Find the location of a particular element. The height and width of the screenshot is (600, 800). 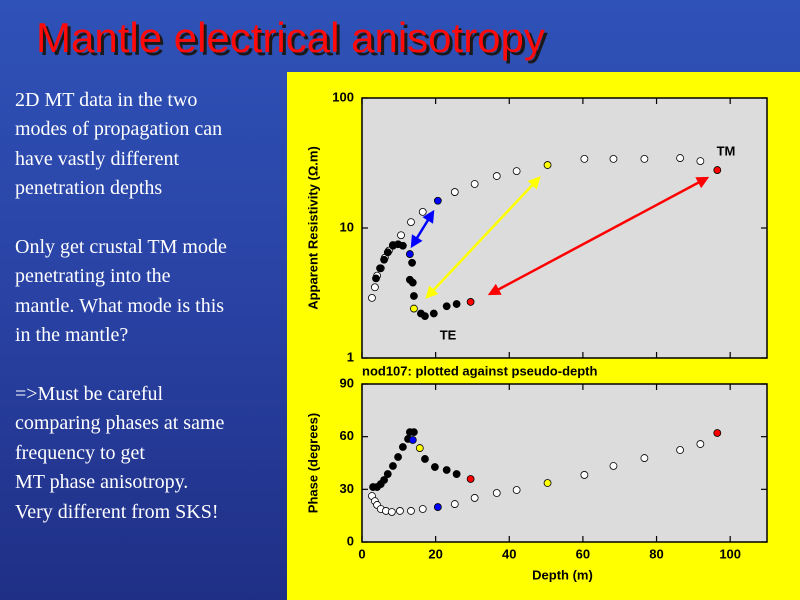

text-line: =>Must be careful is located at coordinates (89, 394).